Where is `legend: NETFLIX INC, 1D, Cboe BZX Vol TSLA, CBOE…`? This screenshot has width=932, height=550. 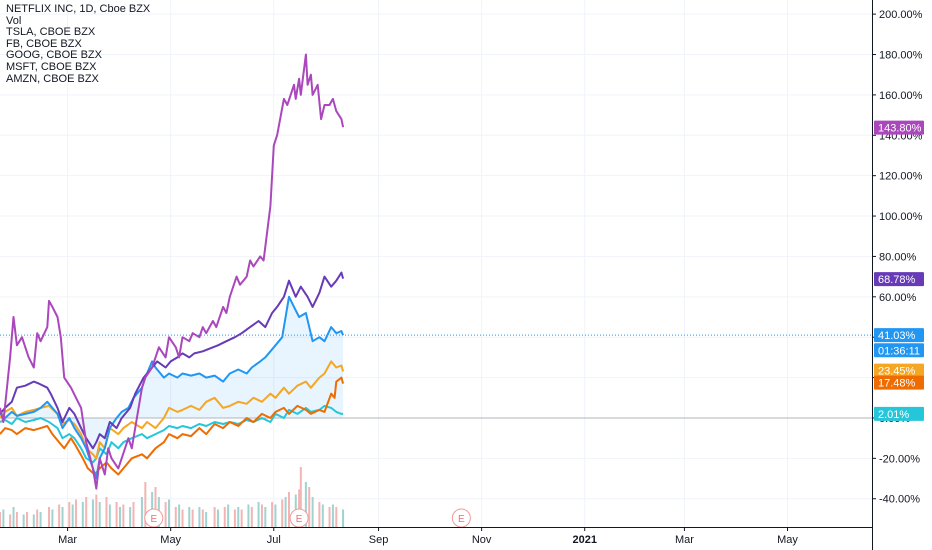 legend: NETFLIX INC, 1D, Cboe BZX Vol TSLA, CBOE… is located at coordinates (78, 44).